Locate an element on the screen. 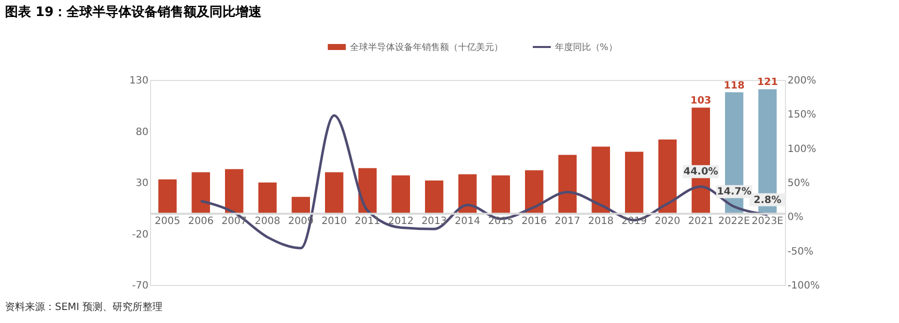 Image resolution: width=899 pixels, height=323 pixels. y2-tick-label: 150% is located at coordinates (802, 115).